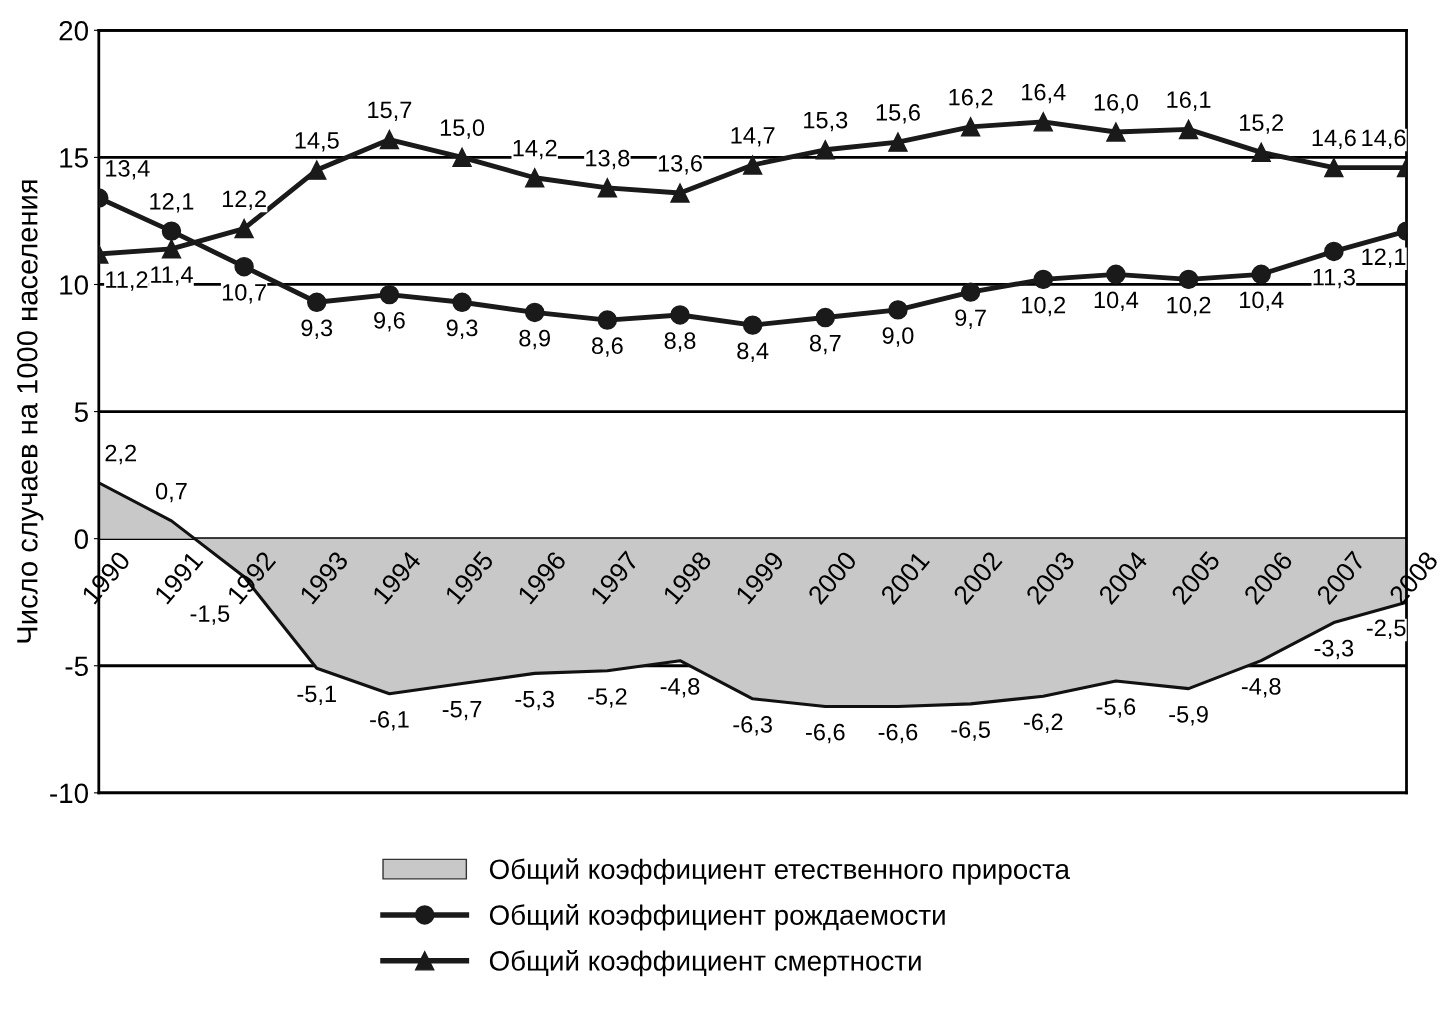  I want to click on data-label: -5,2, so click(607, 698).